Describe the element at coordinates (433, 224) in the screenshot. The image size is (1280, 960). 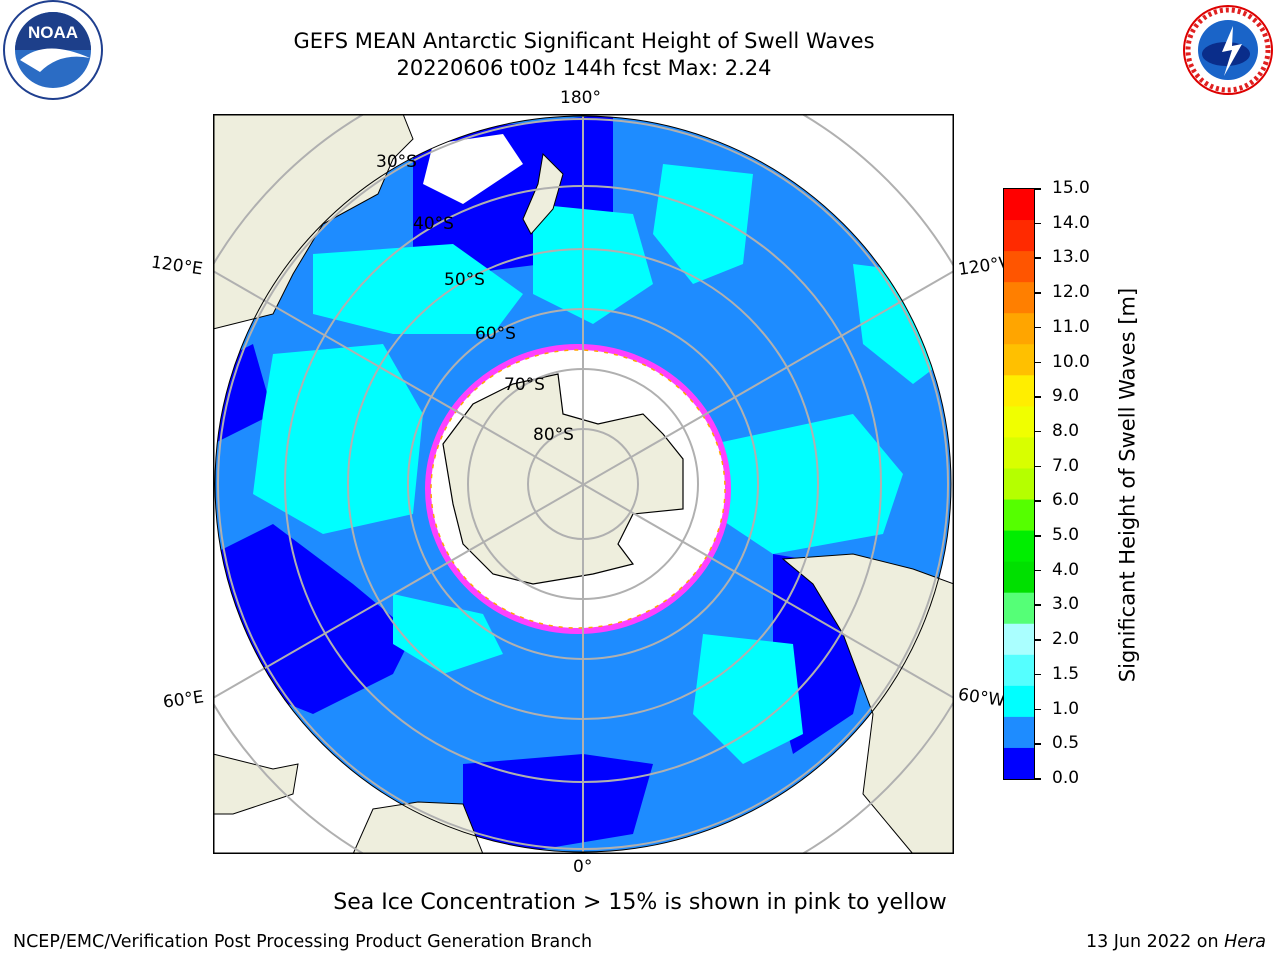
I see `lat-label-40s: 40°S` at that location.